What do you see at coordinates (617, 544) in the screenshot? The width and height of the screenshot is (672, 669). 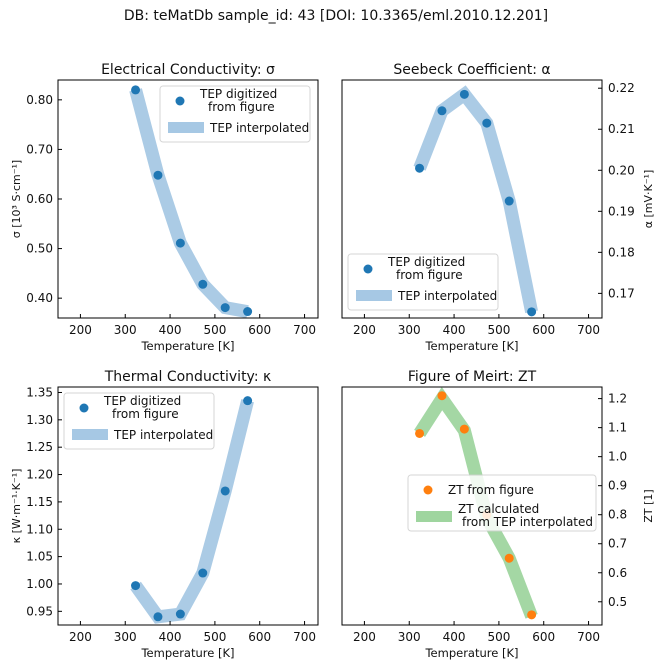 I see `y-tick-label: 0.7` at bounding box center [617, 544].